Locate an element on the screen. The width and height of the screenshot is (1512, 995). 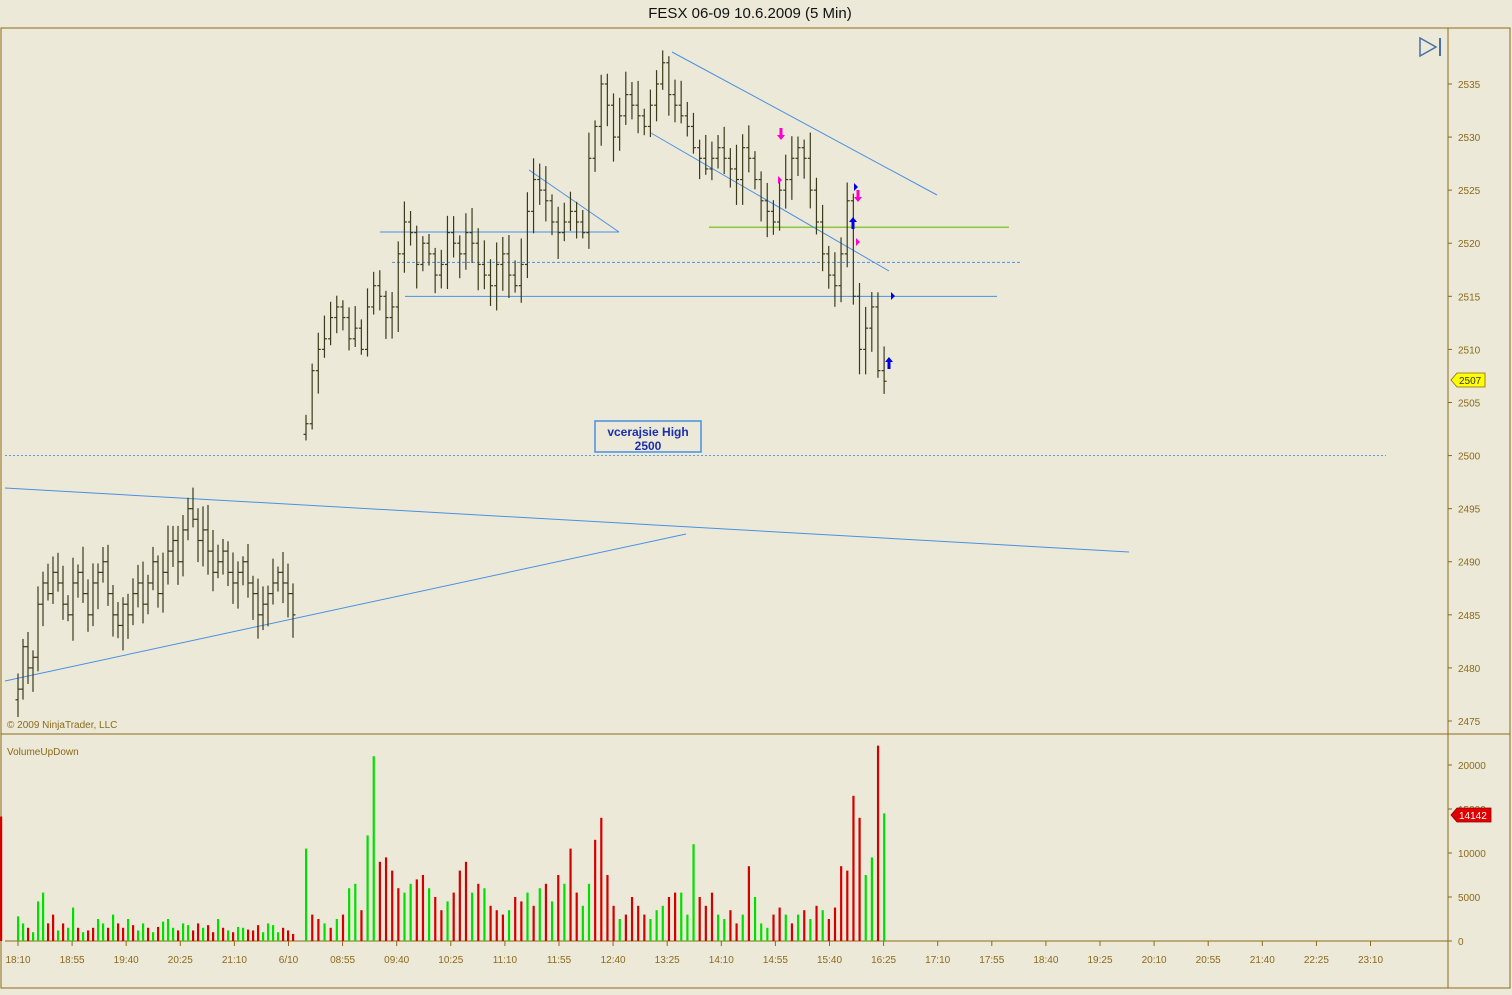
time-tick-label: 6/10 is located at coordinates (289, 960).